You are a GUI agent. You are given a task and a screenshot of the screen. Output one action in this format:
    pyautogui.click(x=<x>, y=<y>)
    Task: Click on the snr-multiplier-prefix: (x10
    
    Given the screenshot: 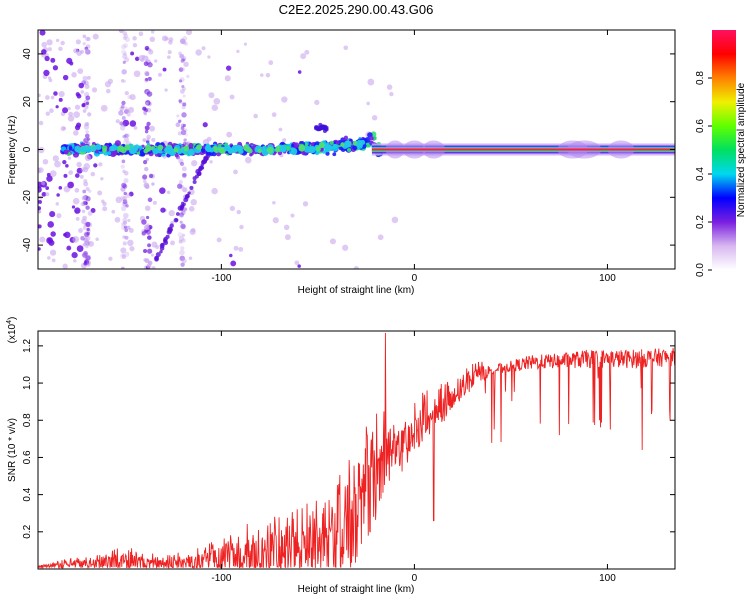 What is the action you would take?
    pyautogui.click(x=12, y=333)
    